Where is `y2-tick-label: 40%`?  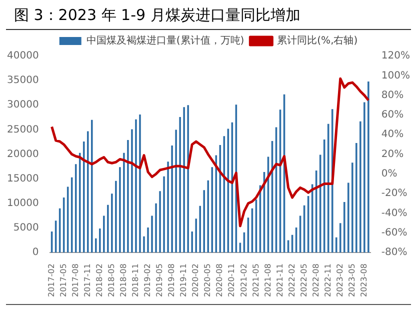 y2-tick-label: 40% is located at coordinates (392, 134).